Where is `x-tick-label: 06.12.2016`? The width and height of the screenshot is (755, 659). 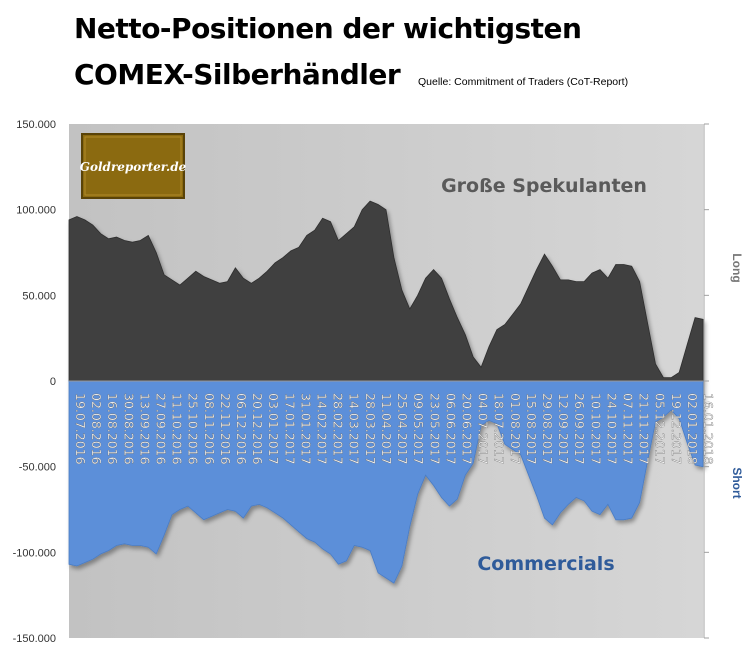
x-tick-label: 06.12.2016 is located at coordinates (241, 429).